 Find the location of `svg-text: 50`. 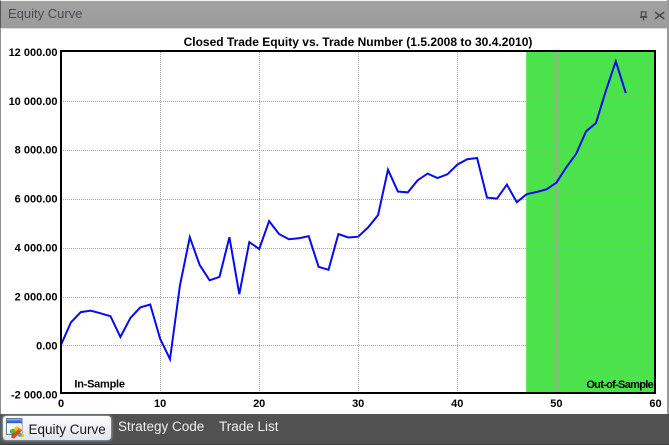

svg-text: 50 is located at coordinates (556, 404).